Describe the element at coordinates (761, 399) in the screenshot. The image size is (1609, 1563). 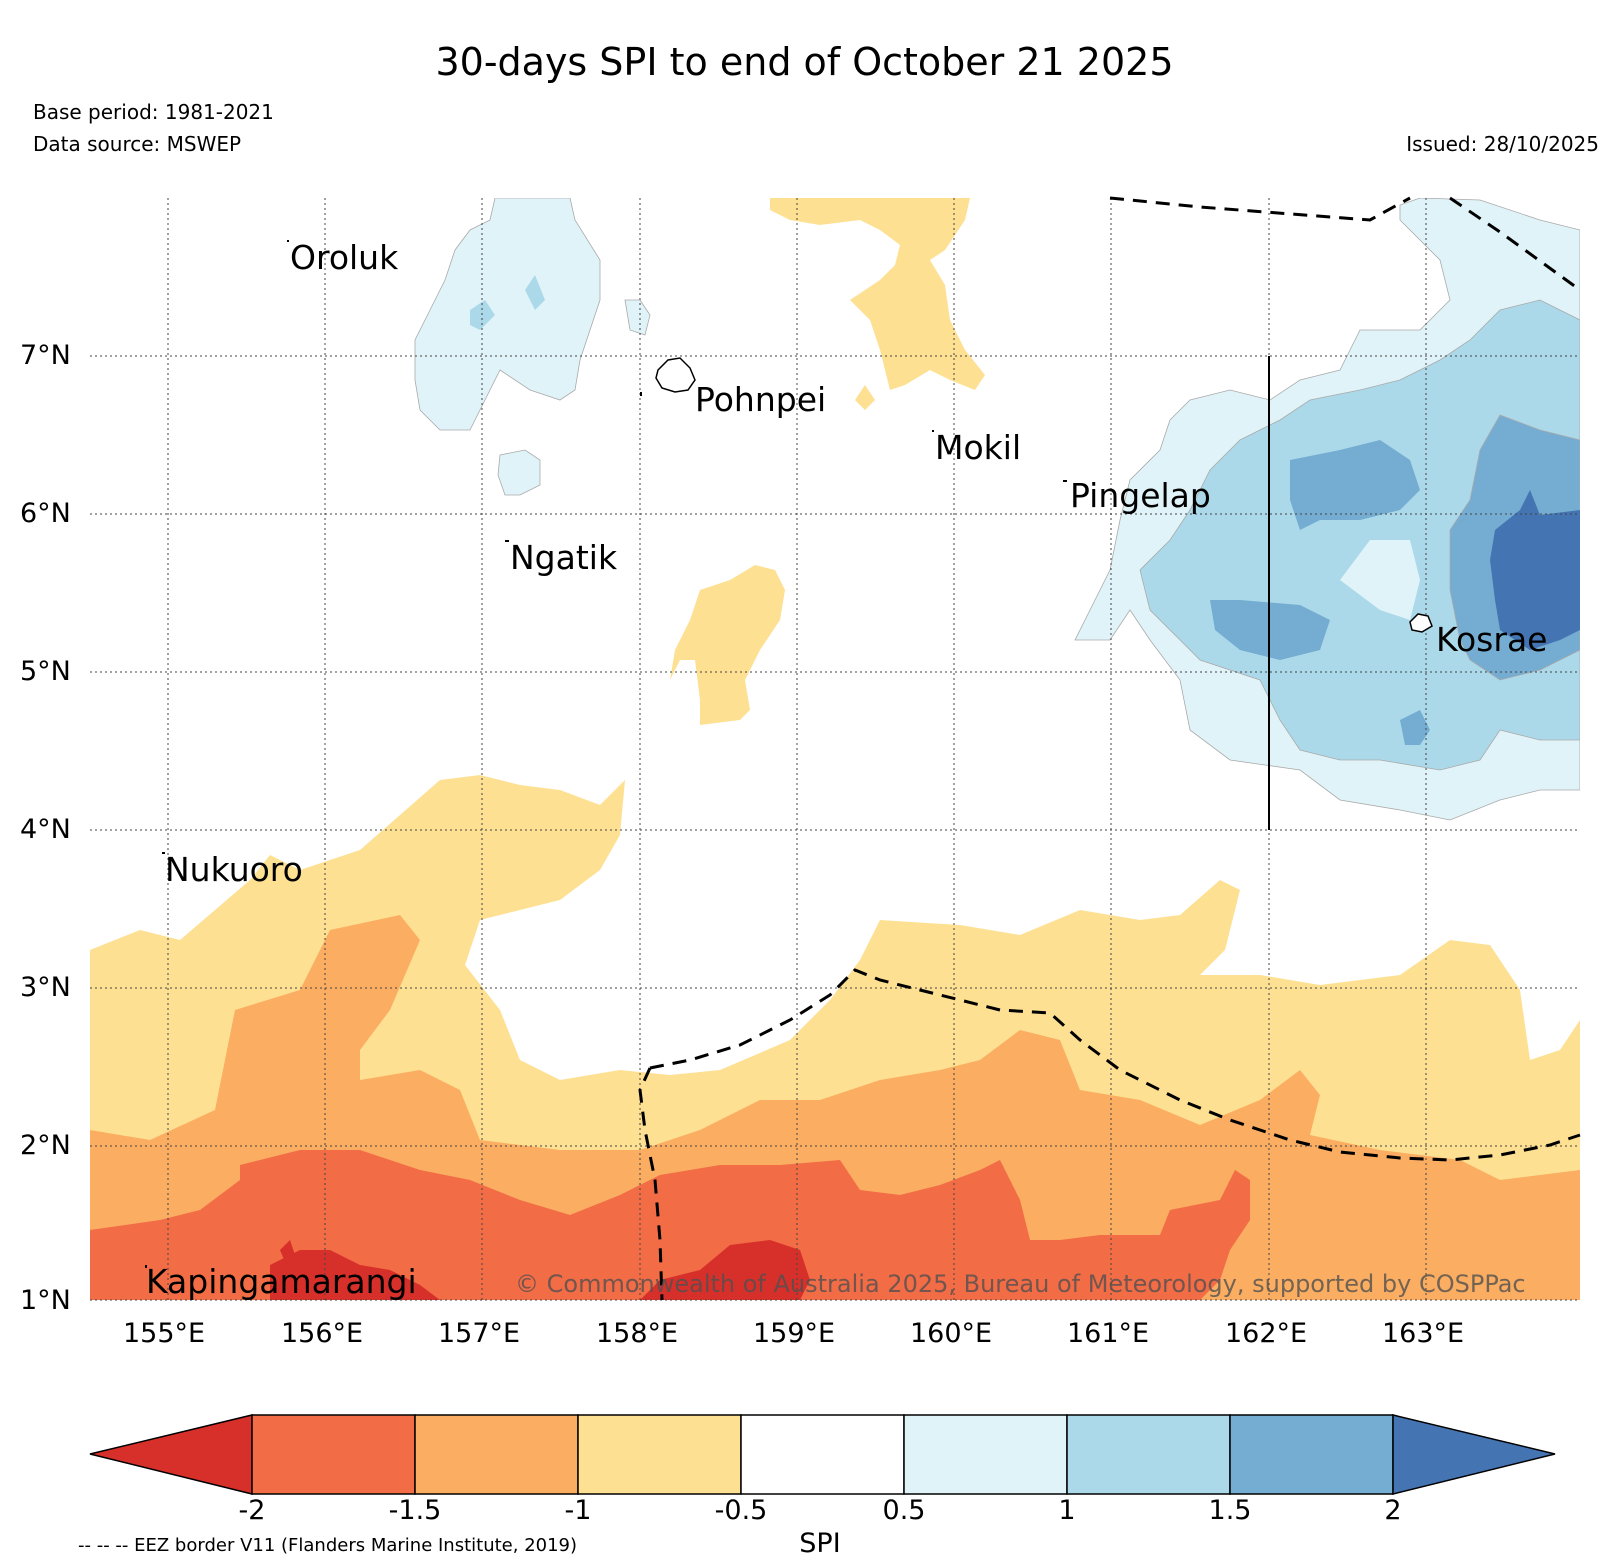
I see `label-pohnpei: Pohnpei` at that location.